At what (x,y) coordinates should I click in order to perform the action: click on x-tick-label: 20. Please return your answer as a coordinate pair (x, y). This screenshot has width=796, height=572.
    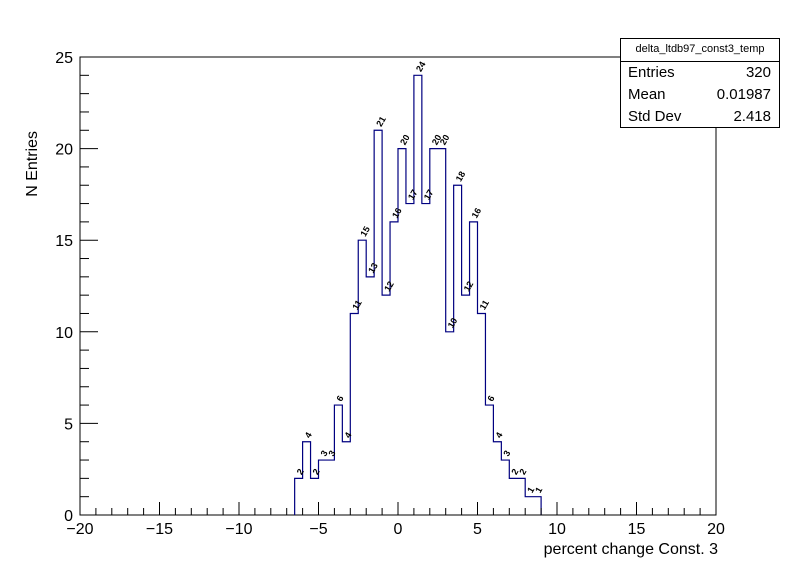
    Looking at the image, I should click on (716, 529).